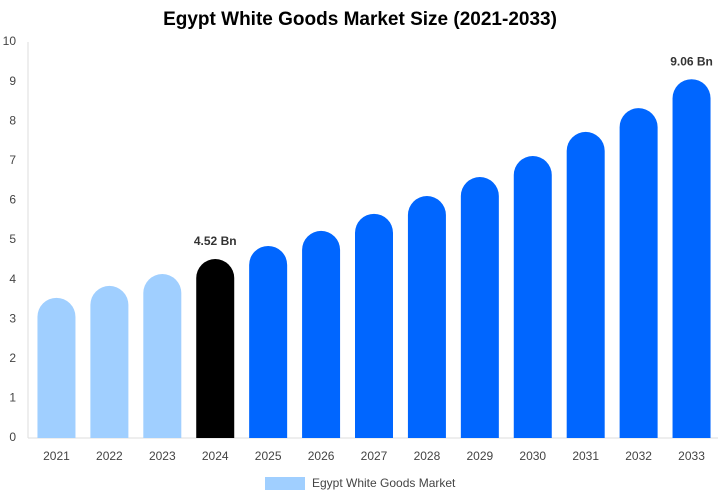  What do you see at coordinates (12, 239) in the screenshot?
I see `y-tick-label: 5` at bounding box center [12, 239].